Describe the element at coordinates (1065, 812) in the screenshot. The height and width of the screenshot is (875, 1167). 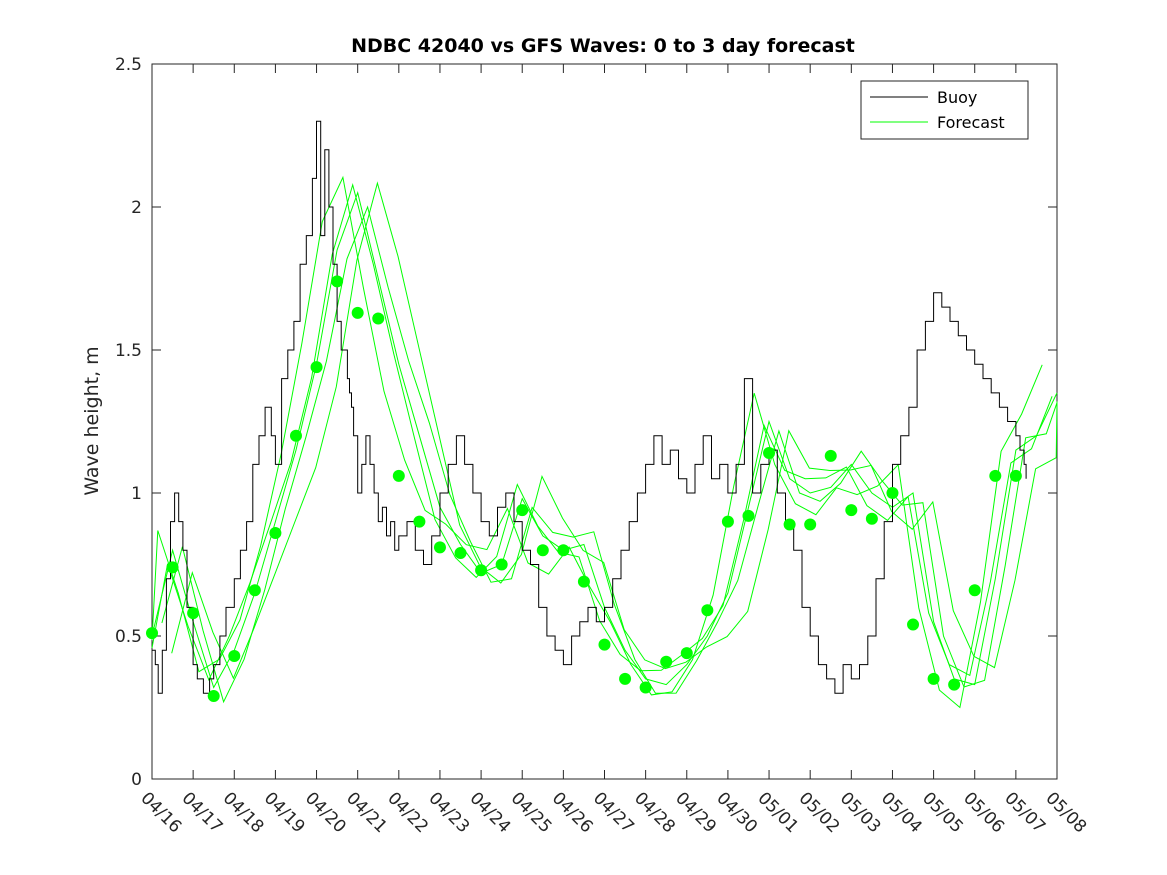
I see `x-tick-label: 05/08` at that location.